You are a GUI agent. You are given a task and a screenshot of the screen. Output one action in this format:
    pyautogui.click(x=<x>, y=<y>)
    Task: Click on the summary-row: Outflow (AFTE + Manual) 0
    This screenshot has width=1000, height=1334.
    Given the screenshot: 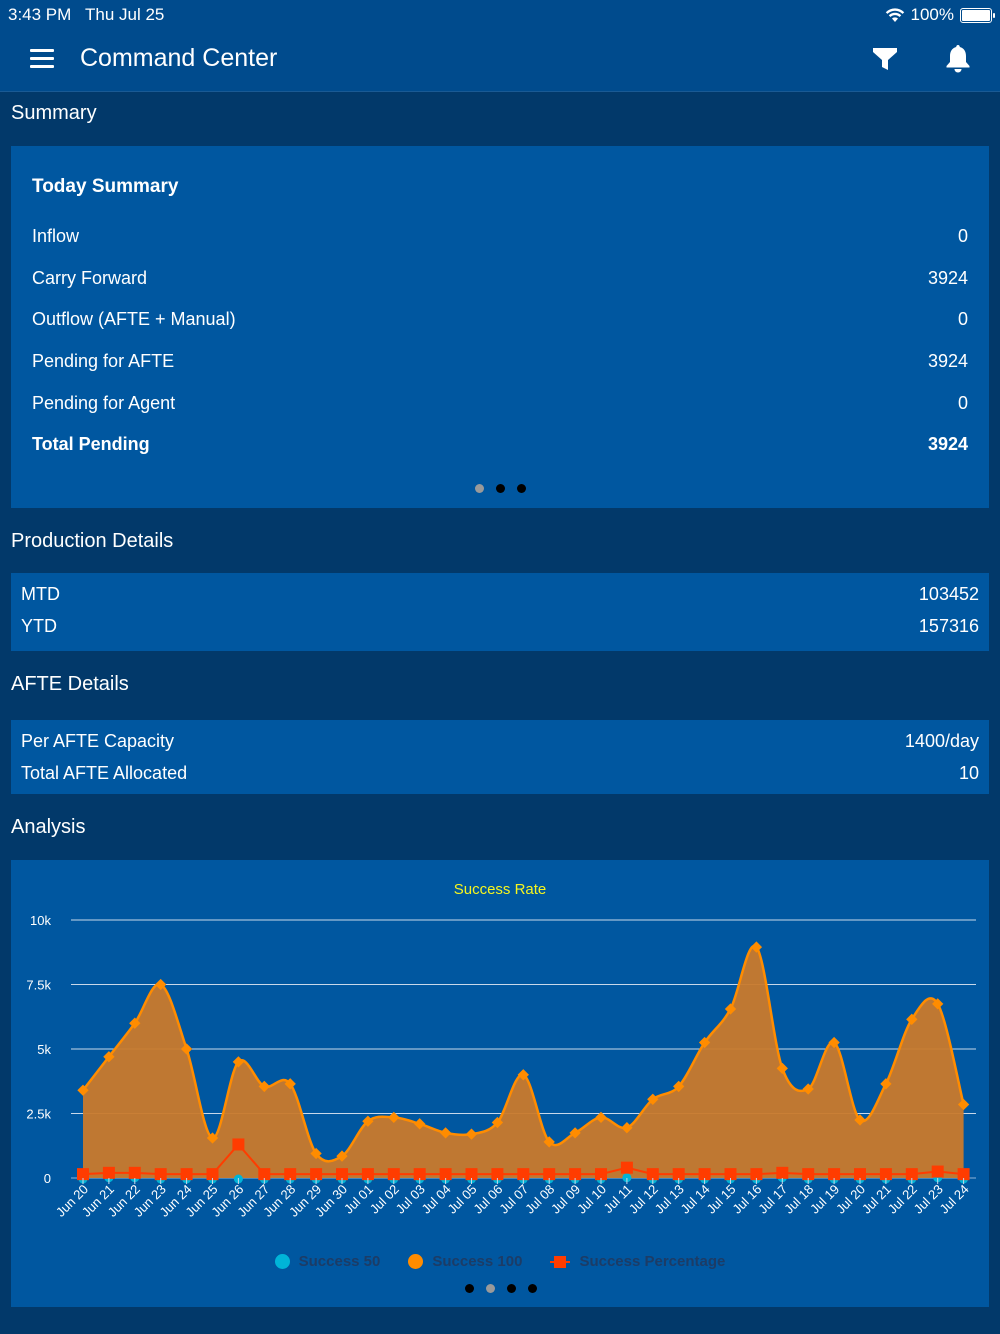 What is the action you would take?
    pyautogui.click(x=500, y=321)
    